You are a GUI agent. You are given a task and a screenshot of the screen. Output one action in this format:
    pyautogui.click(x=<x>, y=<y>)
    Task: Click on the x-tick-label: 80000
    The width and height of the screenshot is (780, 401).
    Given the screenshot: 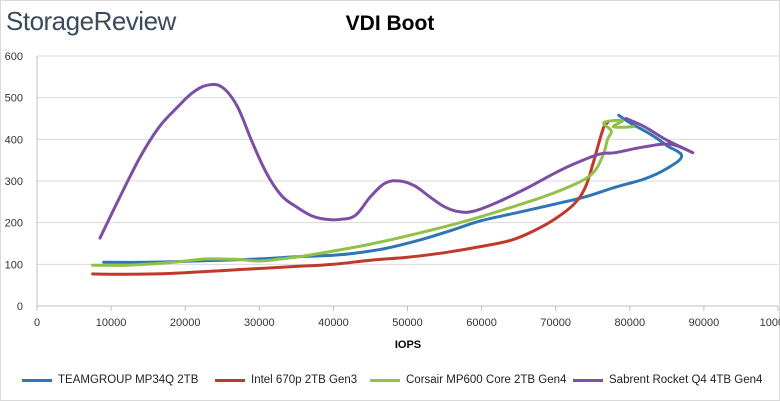 What is the action you would take?
    pyautogui.click(x=630, y=323)
    